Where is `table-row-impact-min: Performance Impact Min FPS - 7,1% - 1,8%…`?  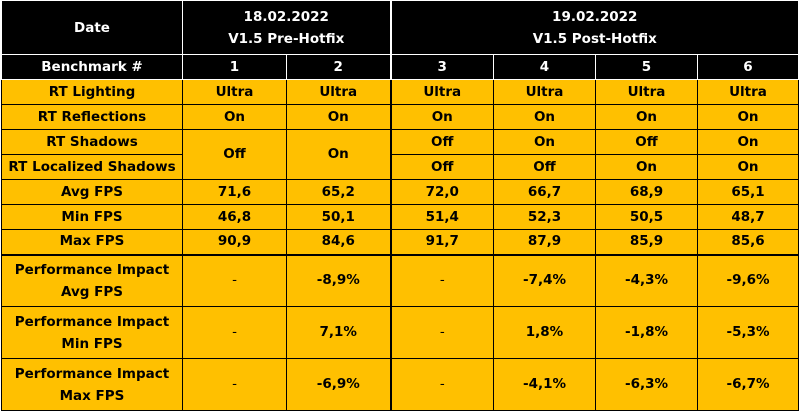
table-row-impact-min: Performance Impact Min FPS - 7,1% - 1,8%… is located at coordinates (400, 332).